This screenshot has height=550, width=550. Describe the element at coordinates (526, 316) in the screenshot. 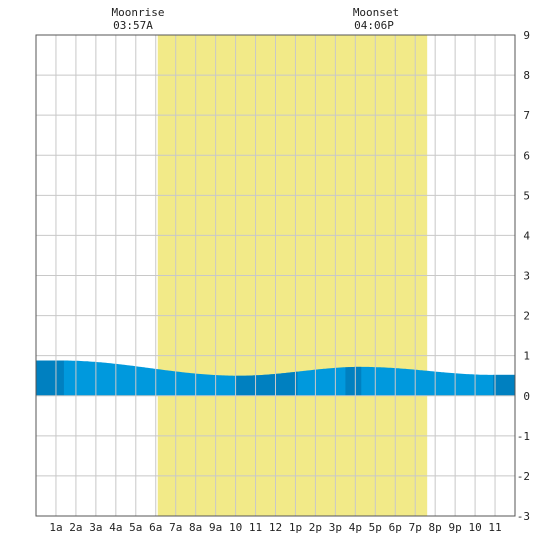

I see `y-tick-label-2: 2` at that location.